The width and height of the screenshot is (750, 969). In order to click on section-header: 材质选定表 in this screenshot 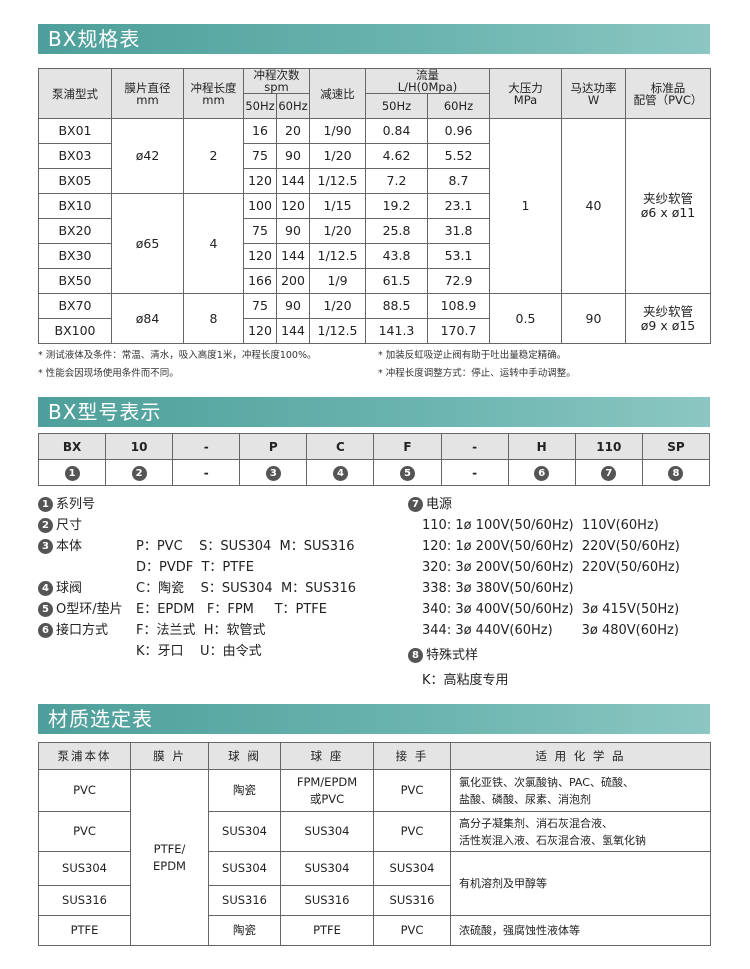, I will do `click(374, 719)`.